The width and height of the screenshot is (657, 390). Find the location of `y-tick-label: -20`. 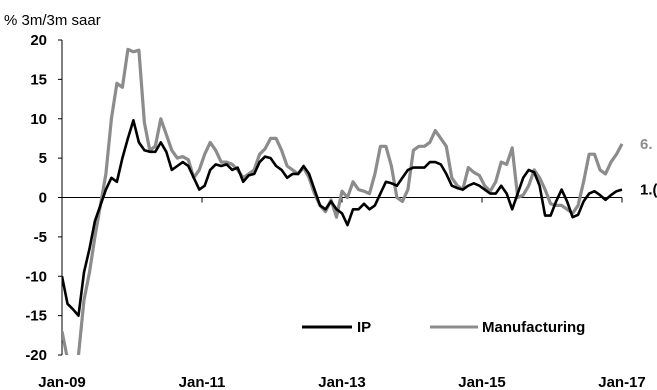

y-tick-label: -20 is located at coordinates (36, 355).